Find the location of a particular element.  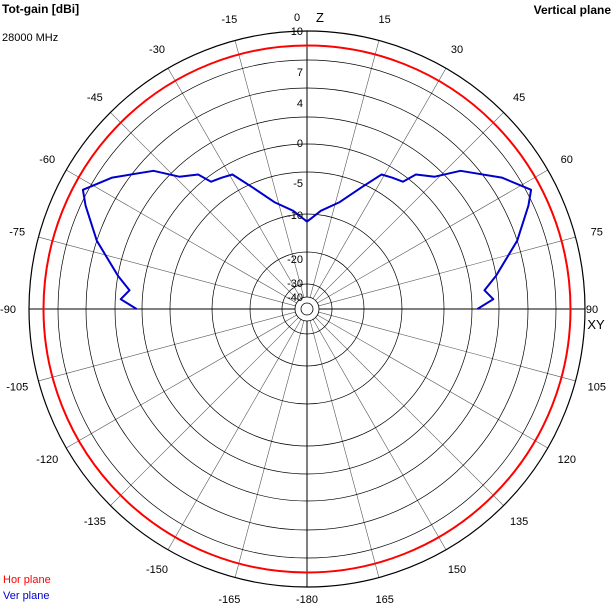

angle-label: -75 is located at coordinates (17, 232).